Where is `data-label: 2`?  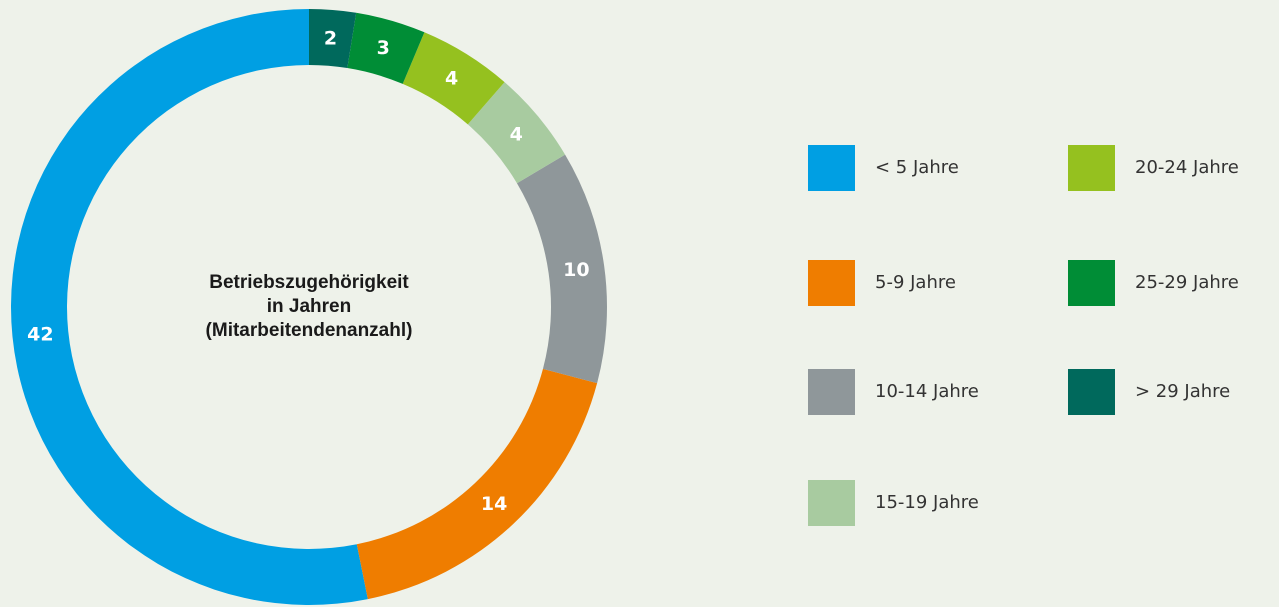
data-label: 2 is located at coordinates (330, 38).